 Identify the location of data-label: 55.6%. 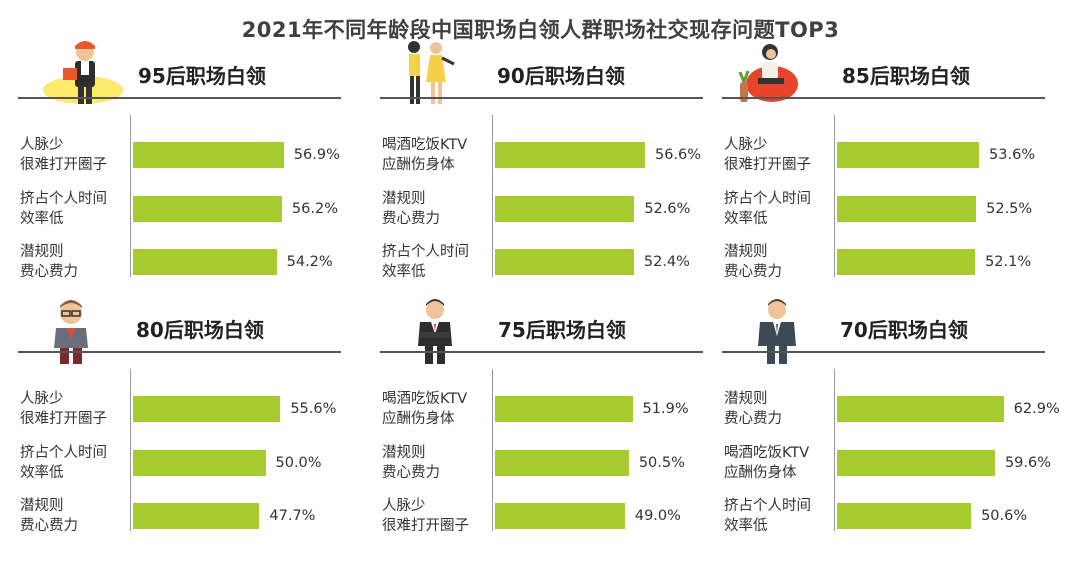
(313, 409).